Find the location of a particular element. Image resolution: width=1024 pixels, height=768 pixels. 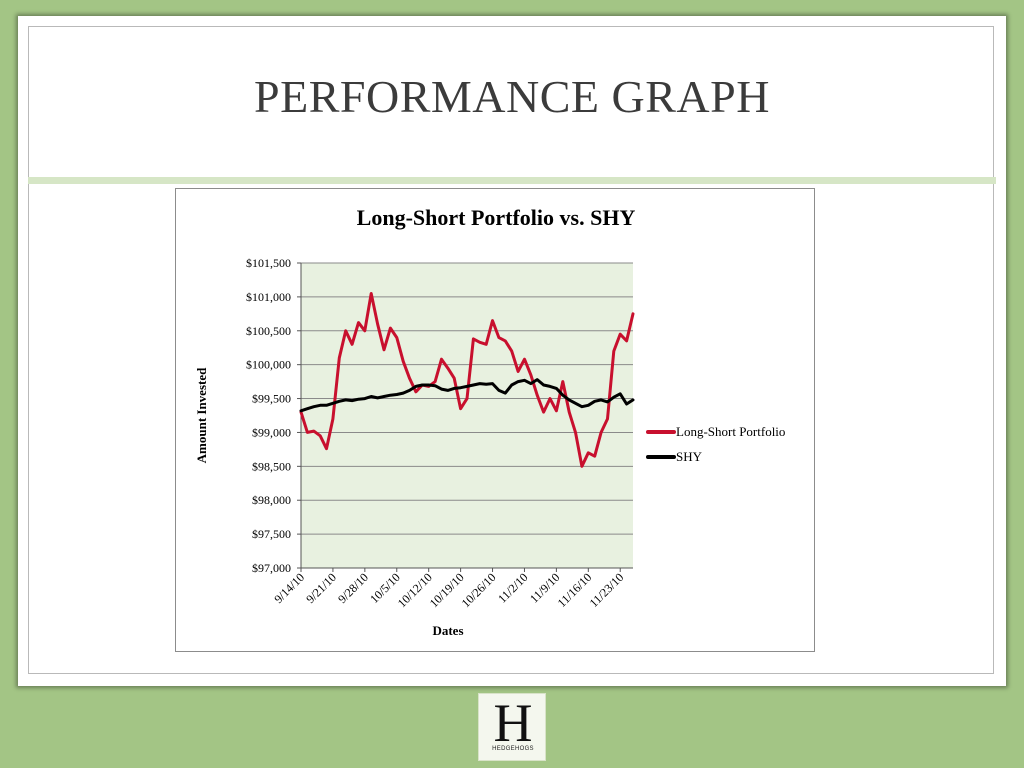

plot-area is located at coordinates (467, 415).